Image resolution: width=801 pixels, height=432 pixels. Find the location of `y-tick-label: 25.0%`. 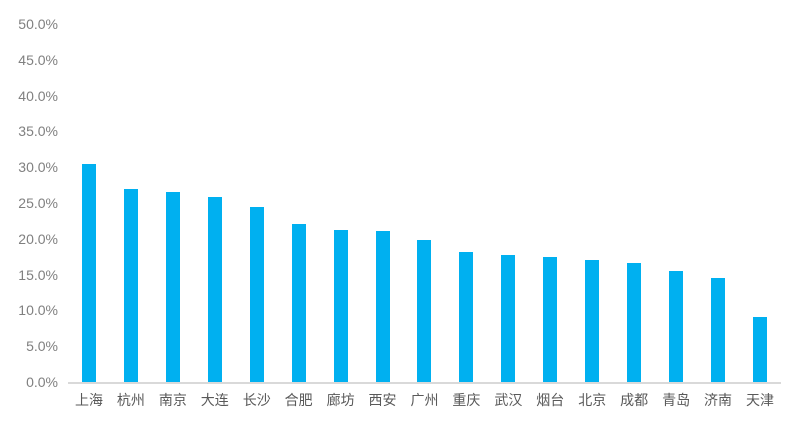

y-tick-label: 25.0% is located at coordinates (38, 203).